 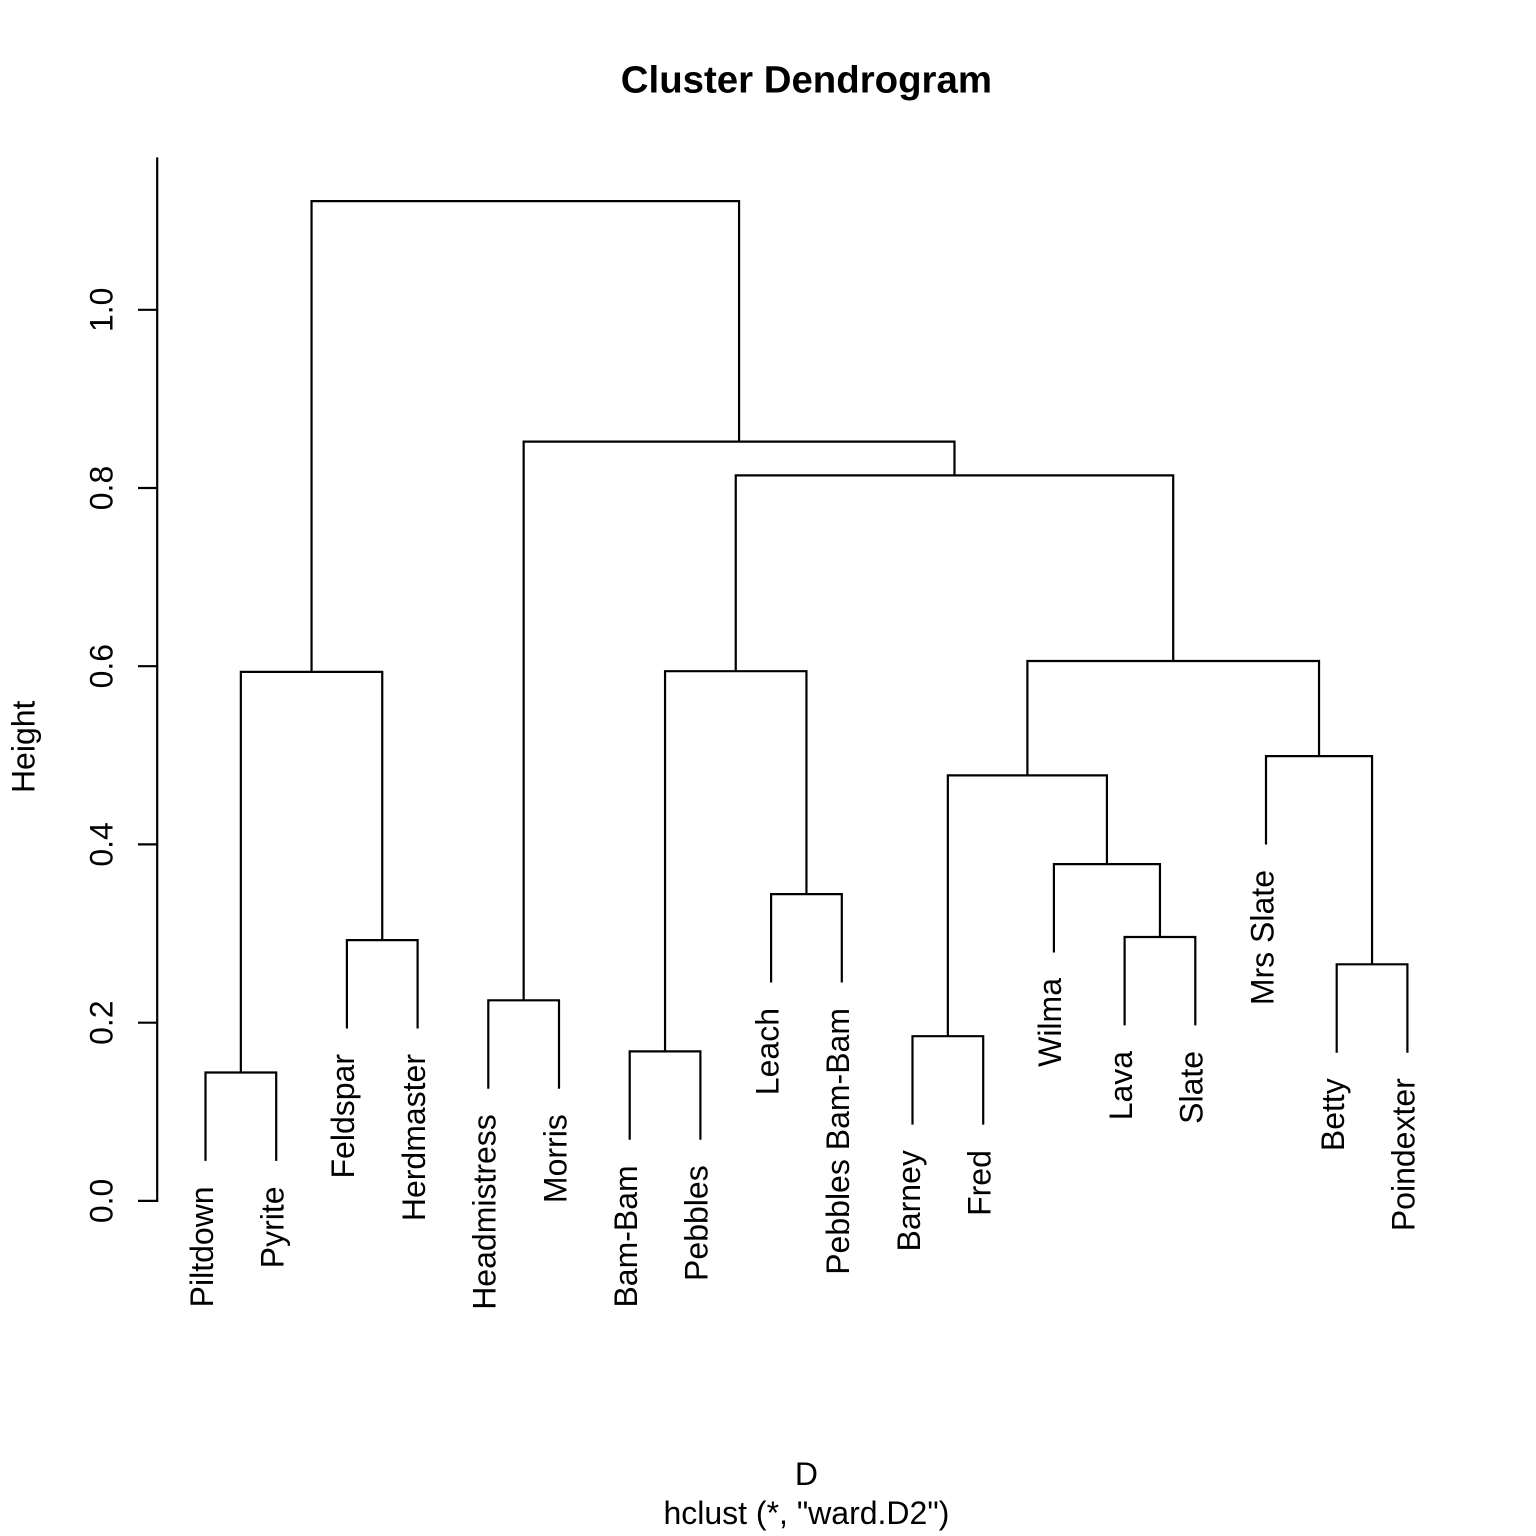 I want to click on svg-text: Barney, so click(x=909, y=1200).